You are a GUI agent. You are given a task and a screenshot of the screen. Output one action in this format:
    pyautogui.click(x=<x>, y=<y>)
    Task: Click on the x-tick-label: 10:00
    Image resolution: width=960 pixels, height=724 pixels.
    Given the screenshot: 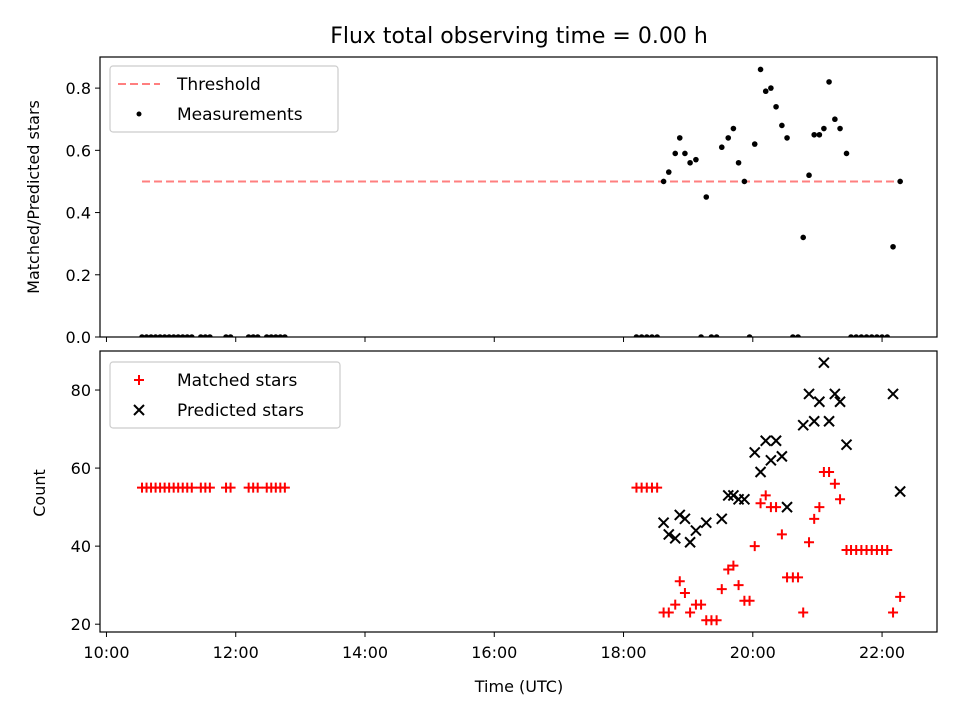 What is the action you would take?
    pyautogui.click(x=106, y=652)
    